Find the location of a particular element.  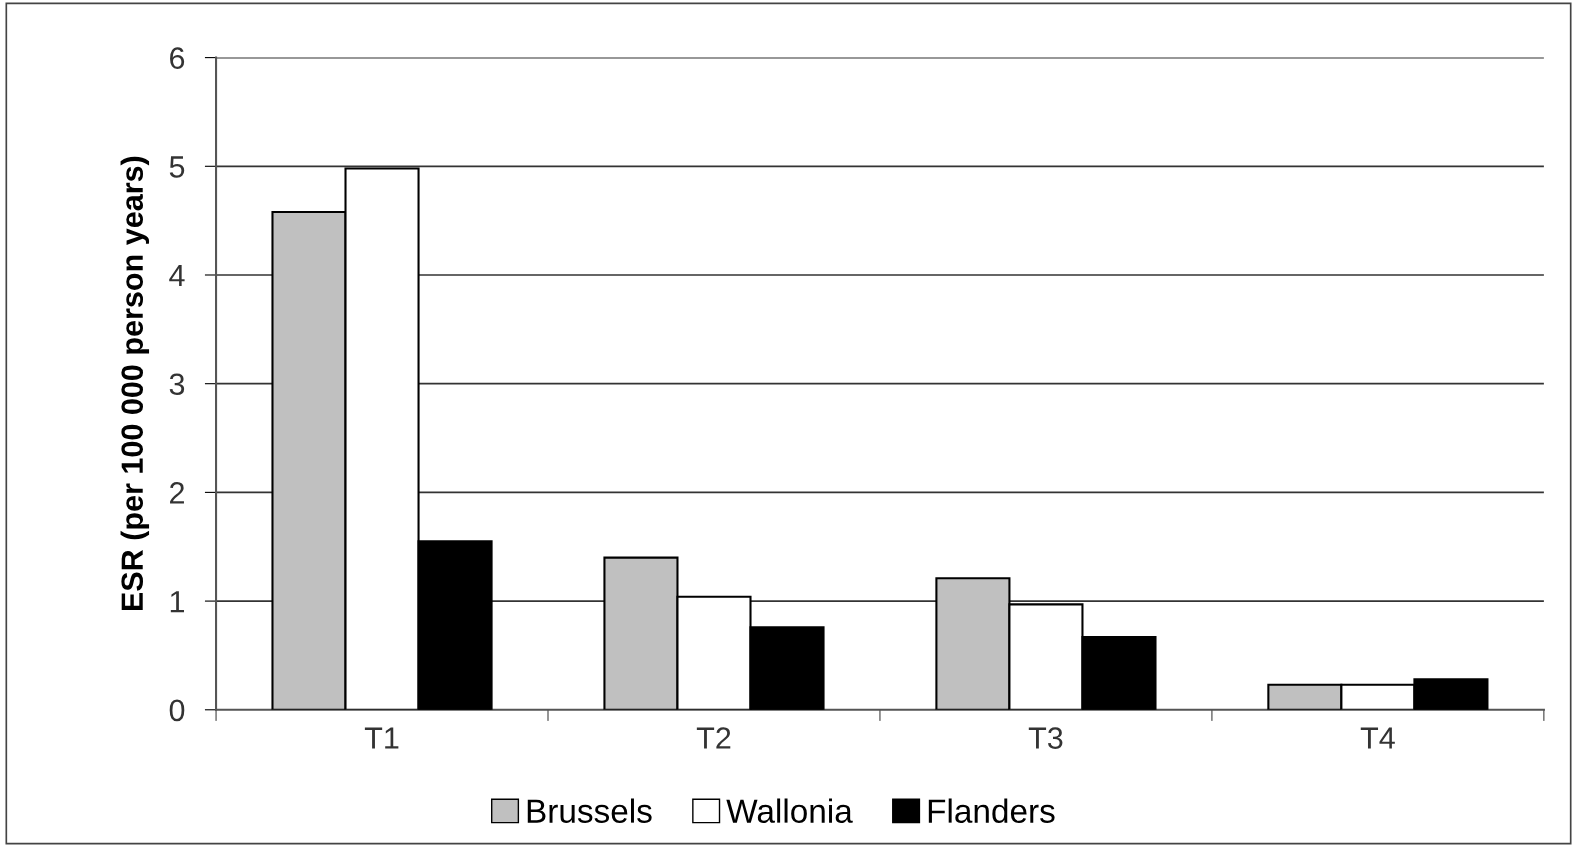

x-tick-label: T1 is located at coordinates (381, 738).